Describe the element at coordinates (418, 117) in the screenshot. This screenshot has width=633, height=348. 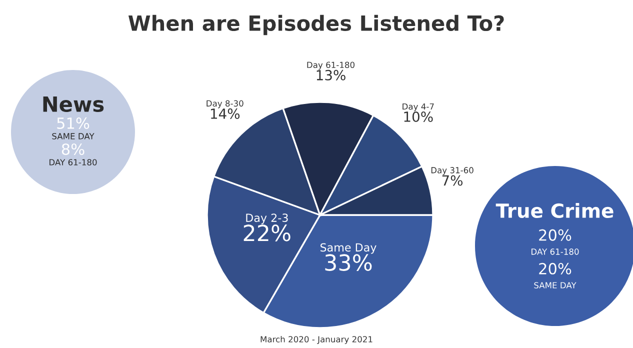
I see `data-label: 10%` at that location.